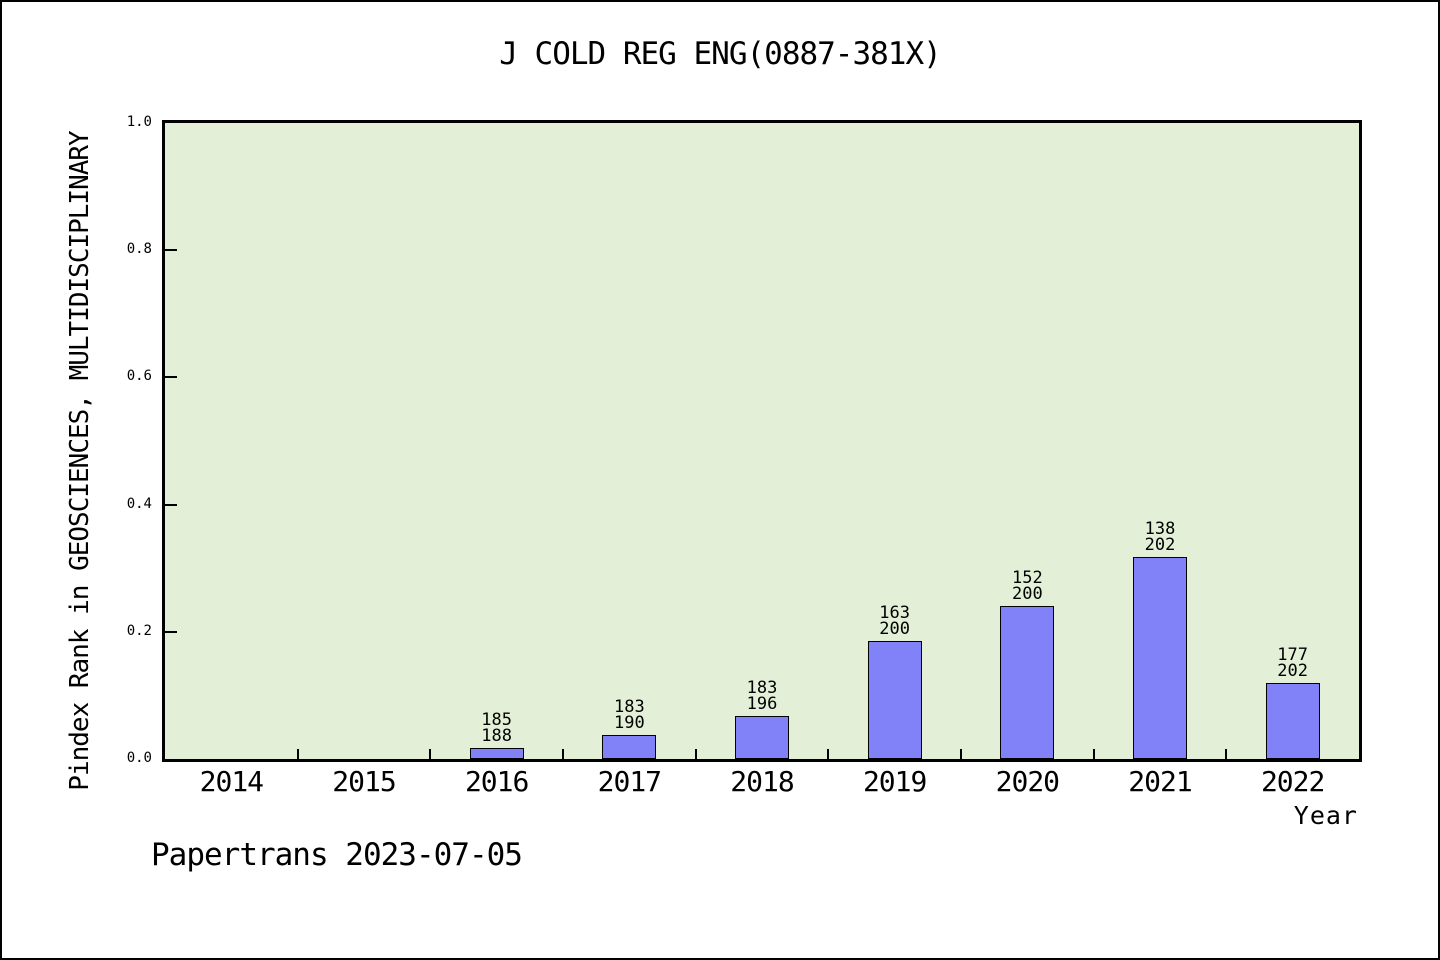 The image size is (1440, 960). What do you see at coordinates (1325, 815) in the screenshot?
I see `x-axis-label: Year` at bounding box center [1325, 815].